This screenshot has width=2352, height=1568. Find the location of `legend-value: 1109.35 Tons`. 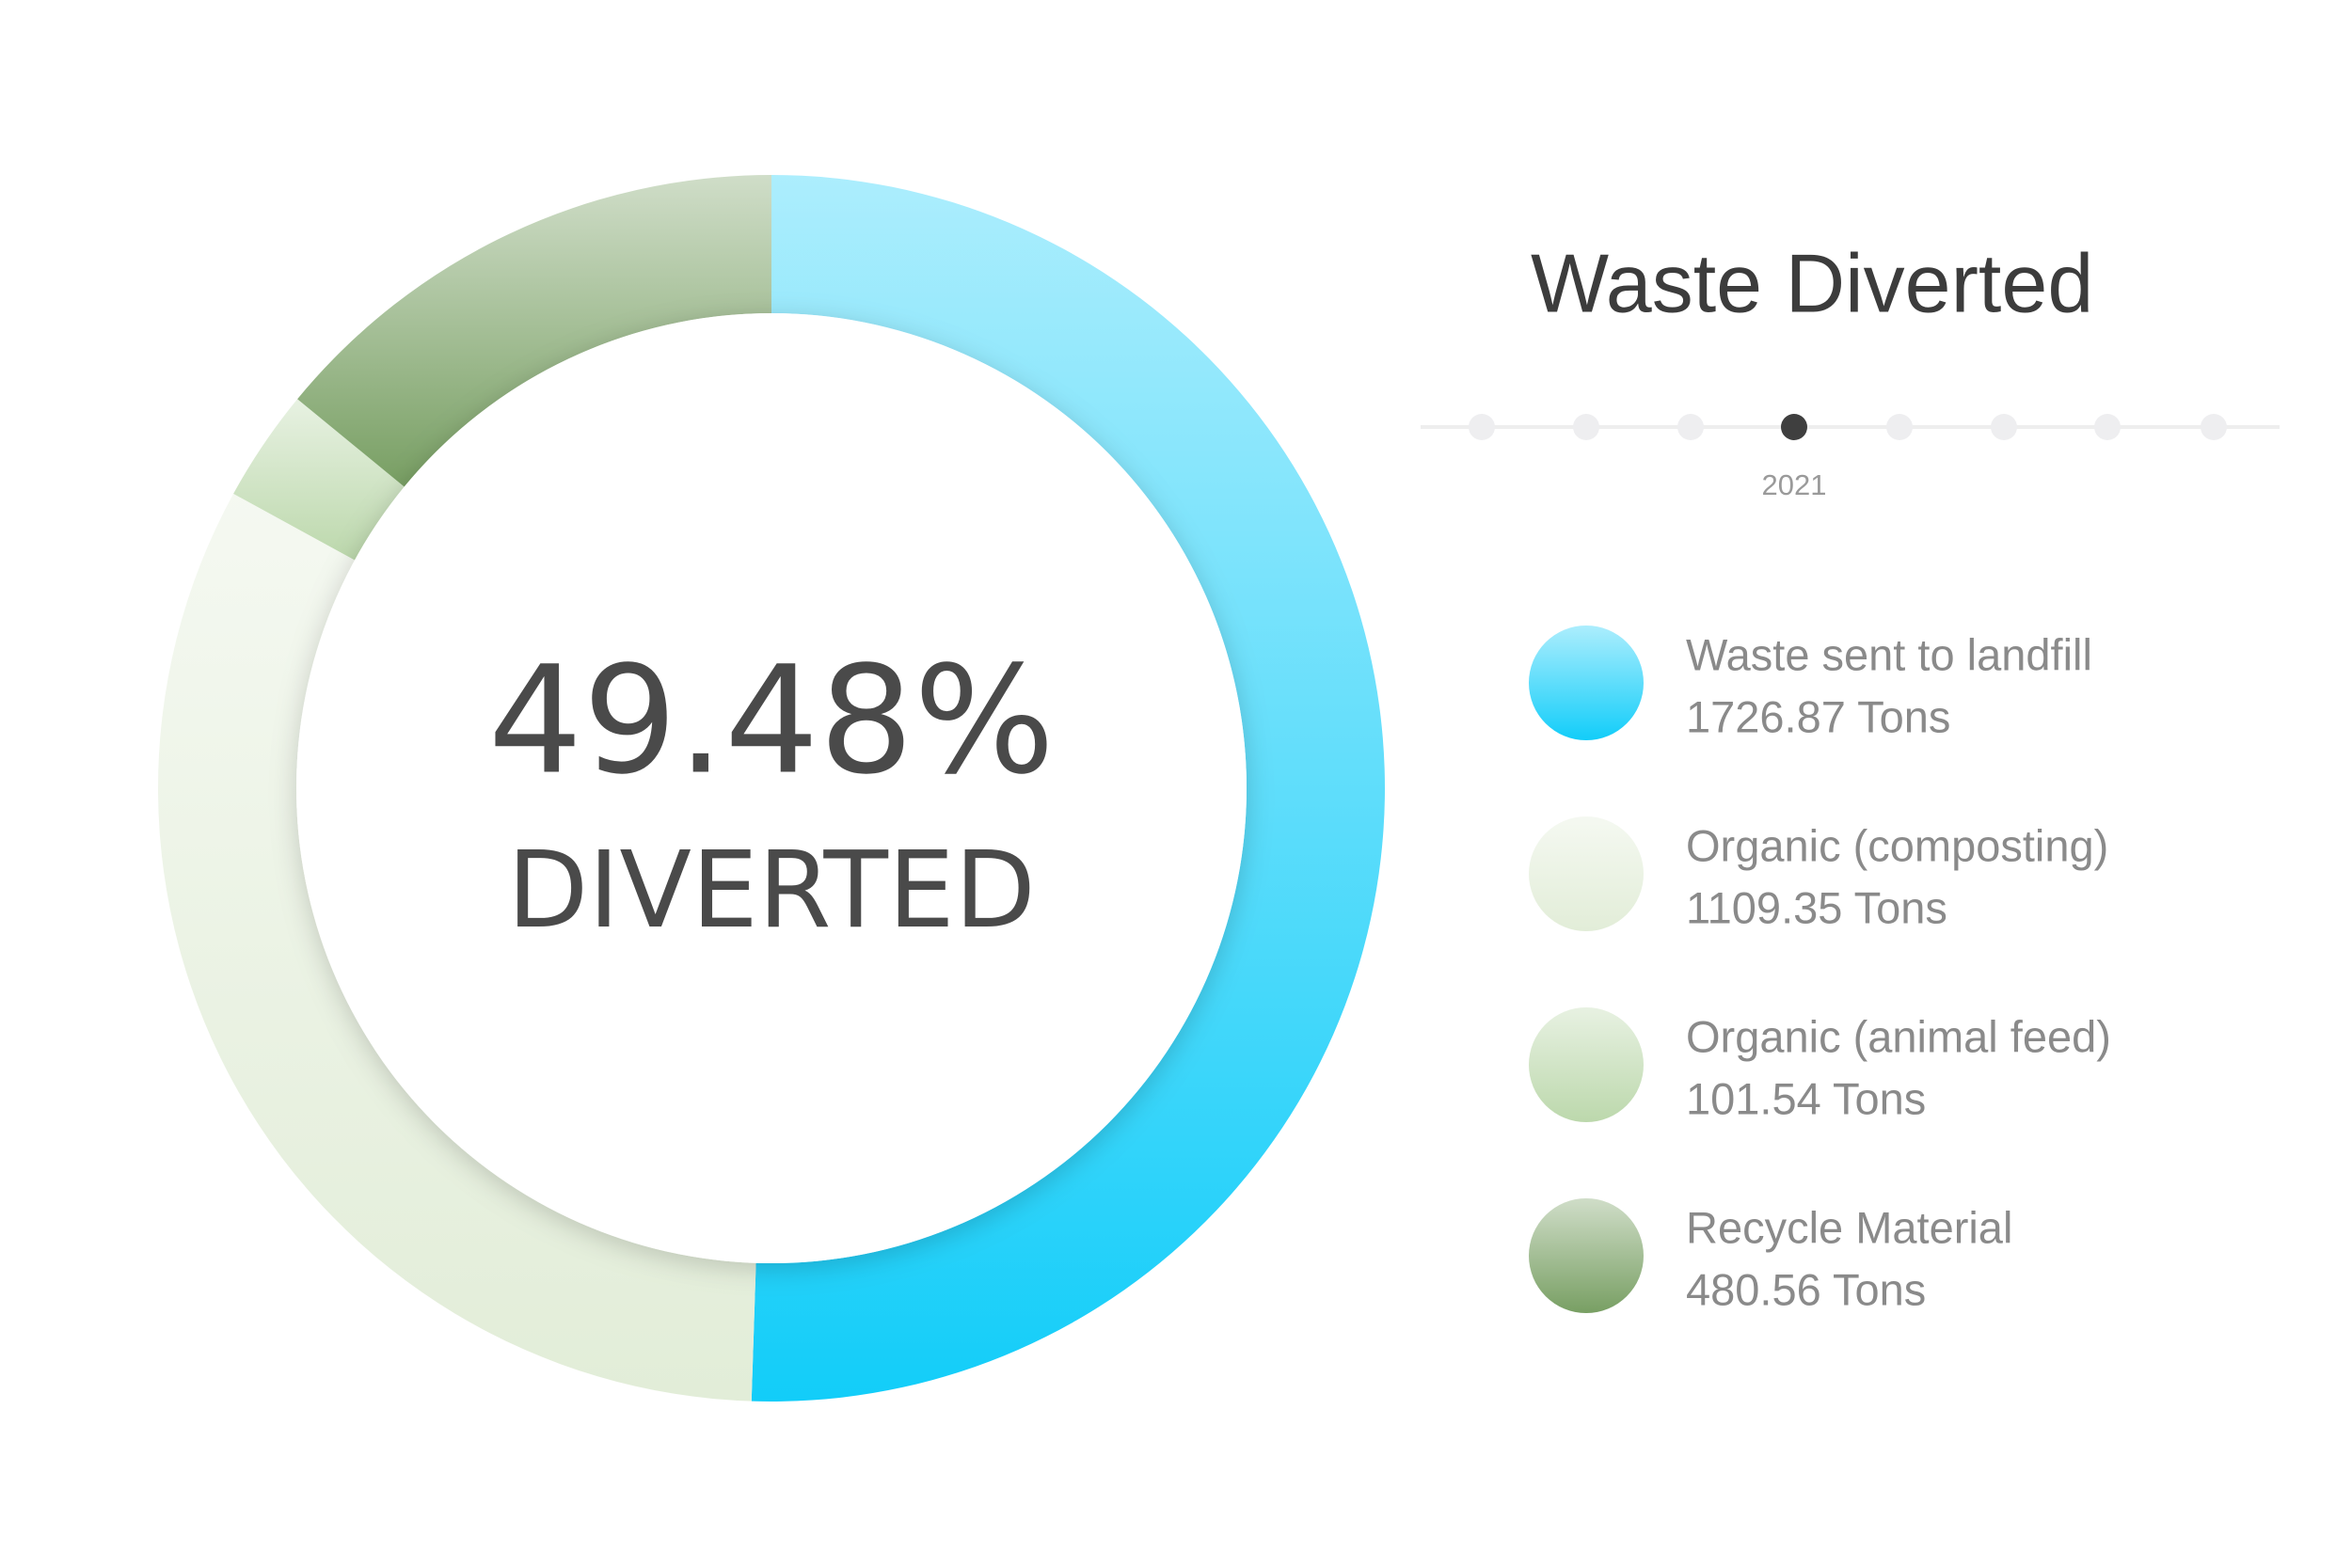

legend-value: 1109.35 Tons is located at coordinates (1816, 907).